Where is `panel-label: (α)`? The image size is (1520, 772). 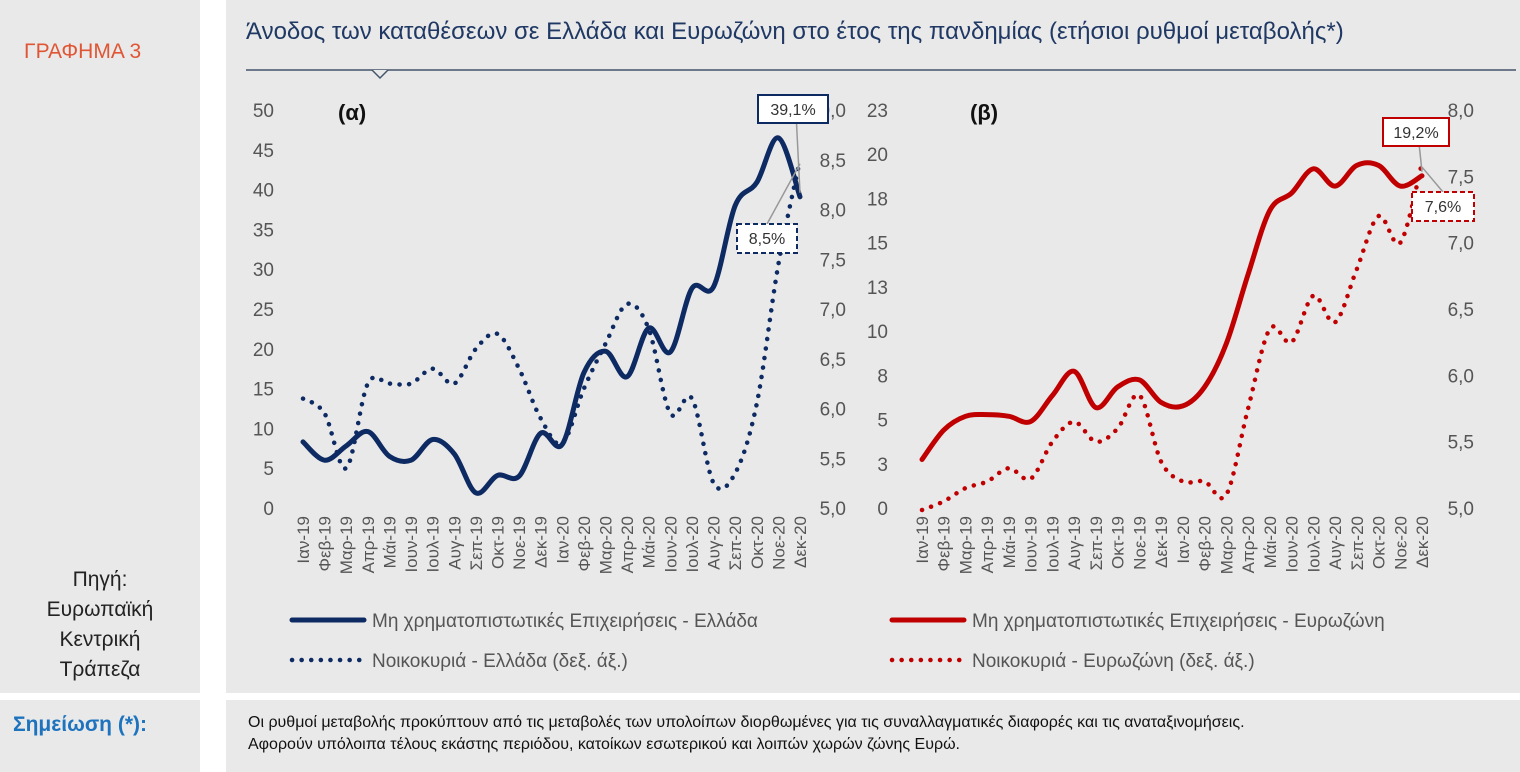
panel-label: (α) is located at coordinates (352, 112).